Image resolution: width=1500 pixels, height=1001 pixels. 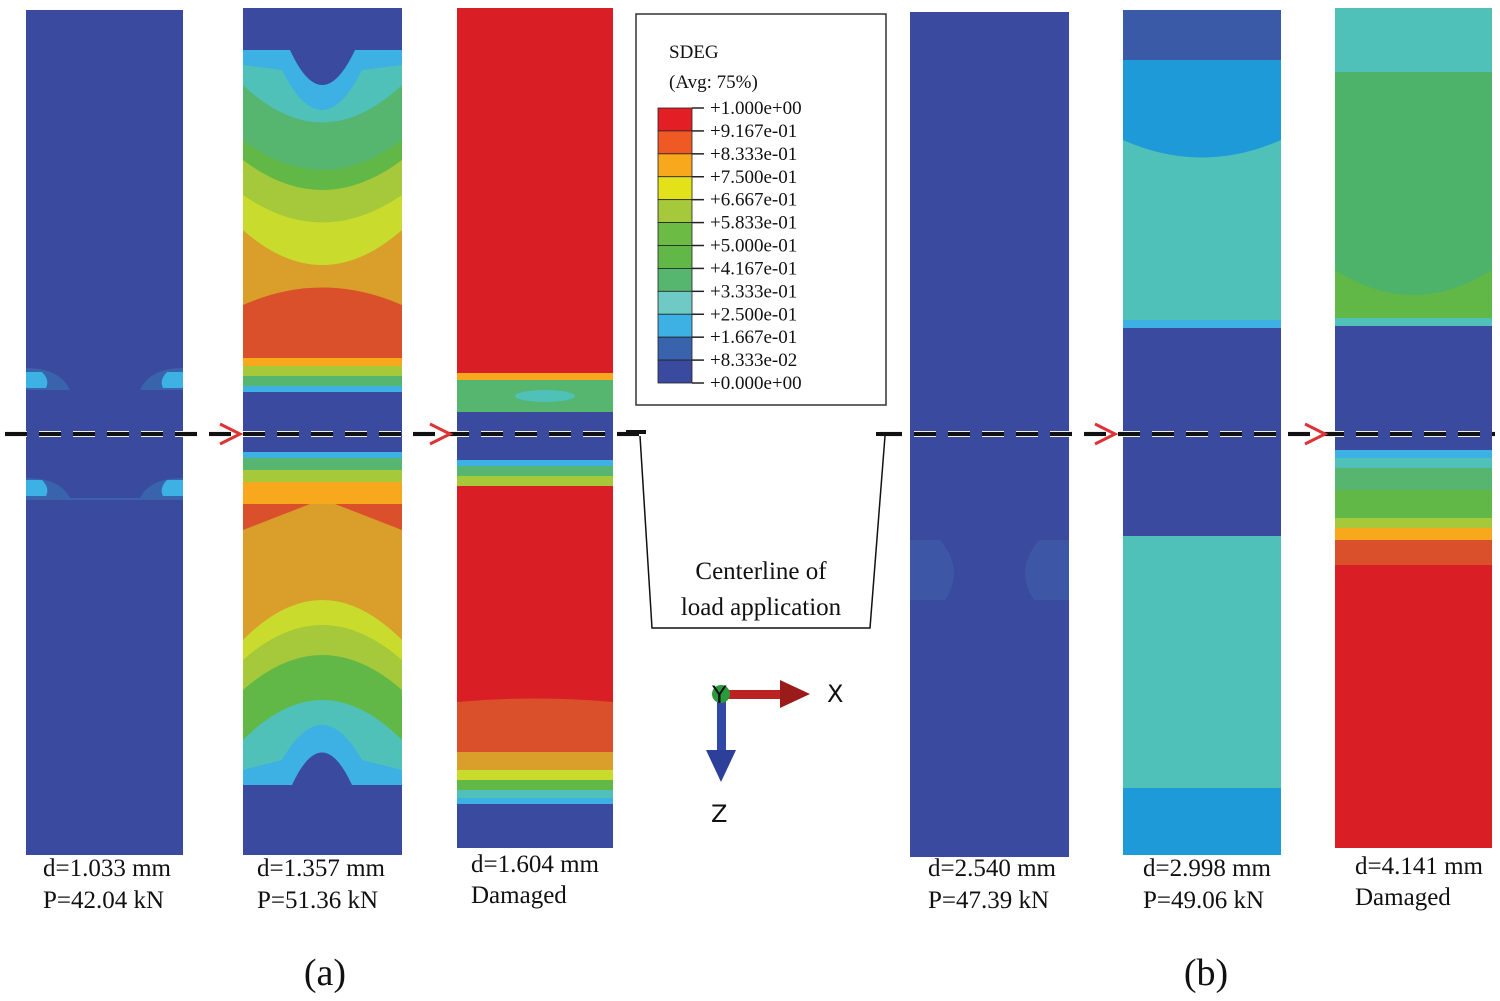 I want to click on colorbar-tick-label: +5.833e-01, so click(x=753, y=223).